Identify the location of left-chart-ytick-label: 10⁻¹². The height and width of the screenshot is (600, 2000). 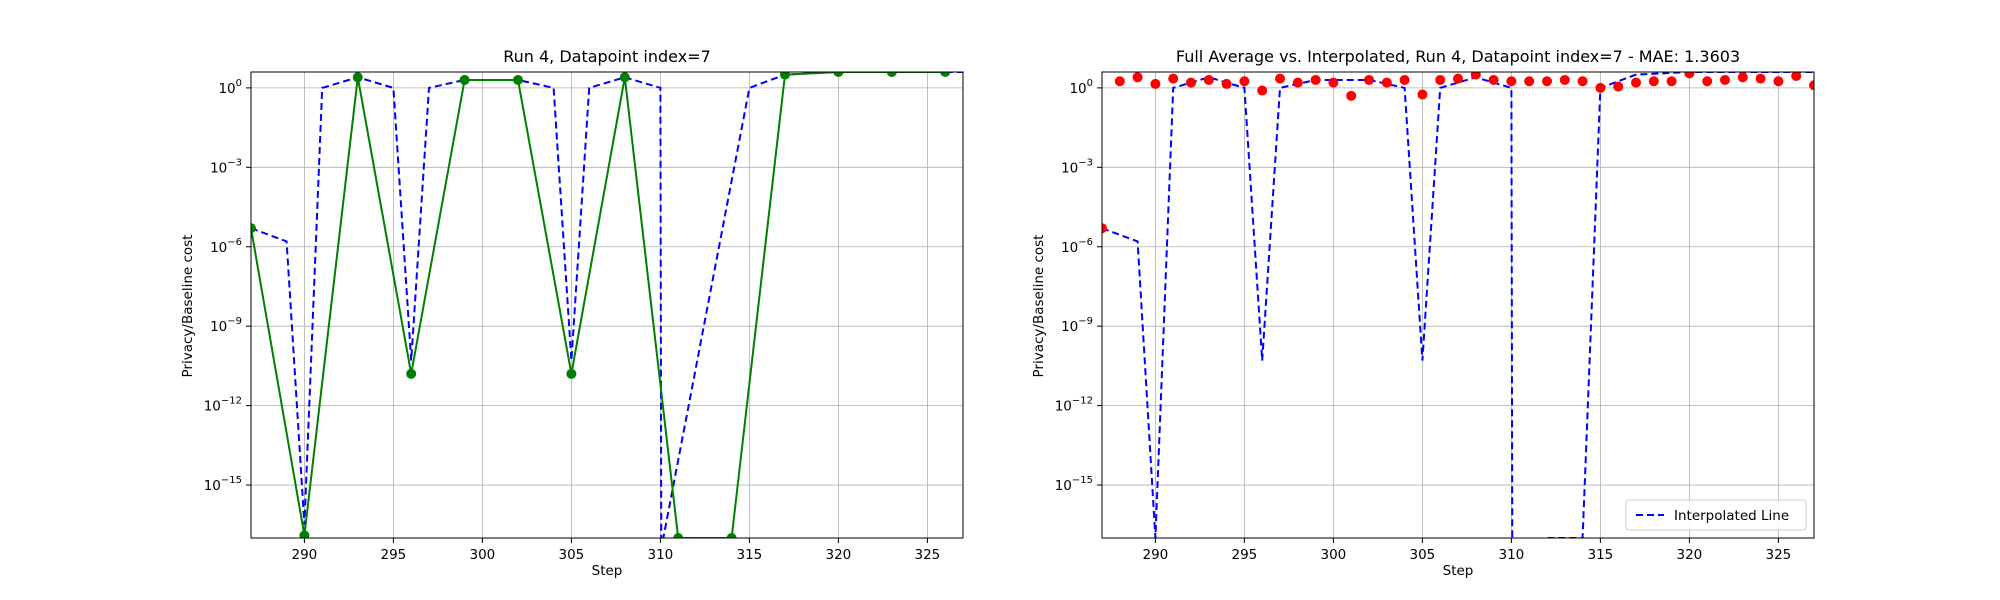
(223, 405).